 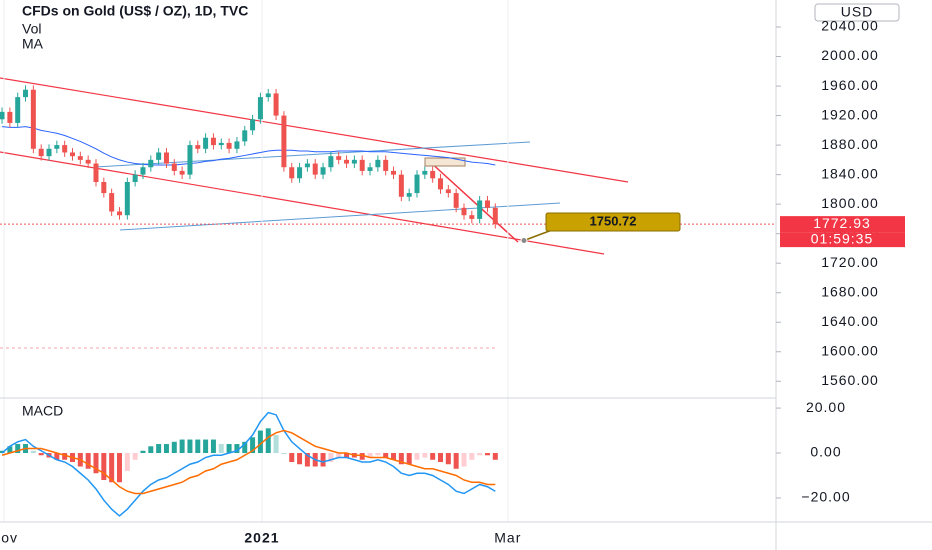 I want to click on moving-average, so click(x=248, y=146).